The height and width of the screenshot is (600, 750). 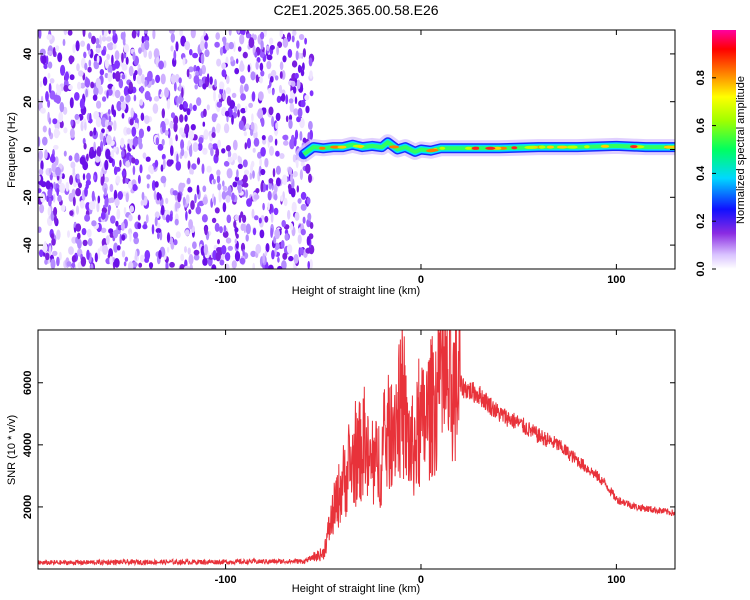 I want to click on colorbar-label: Normalized spectral amplitude, so click(x=741, y=150).